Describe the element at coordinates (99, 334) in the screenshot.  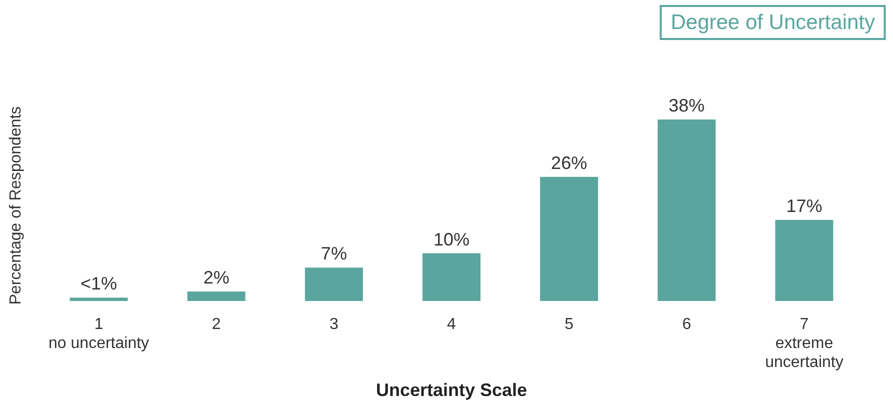
I see `x-tick-label: 1 no uncertainty` at that location.